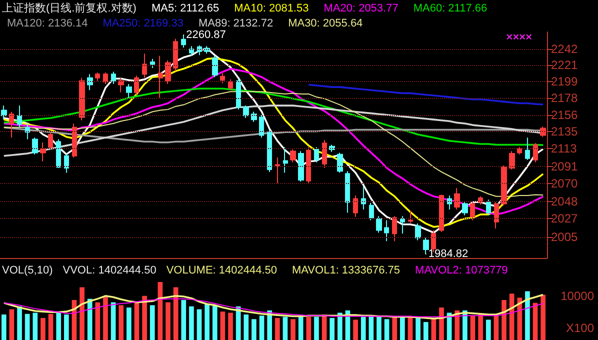 The width and height of the screenshot is (598, 340). I want to click on chart-subtitle: VVOL: 1402444.50, so click(109, 270).